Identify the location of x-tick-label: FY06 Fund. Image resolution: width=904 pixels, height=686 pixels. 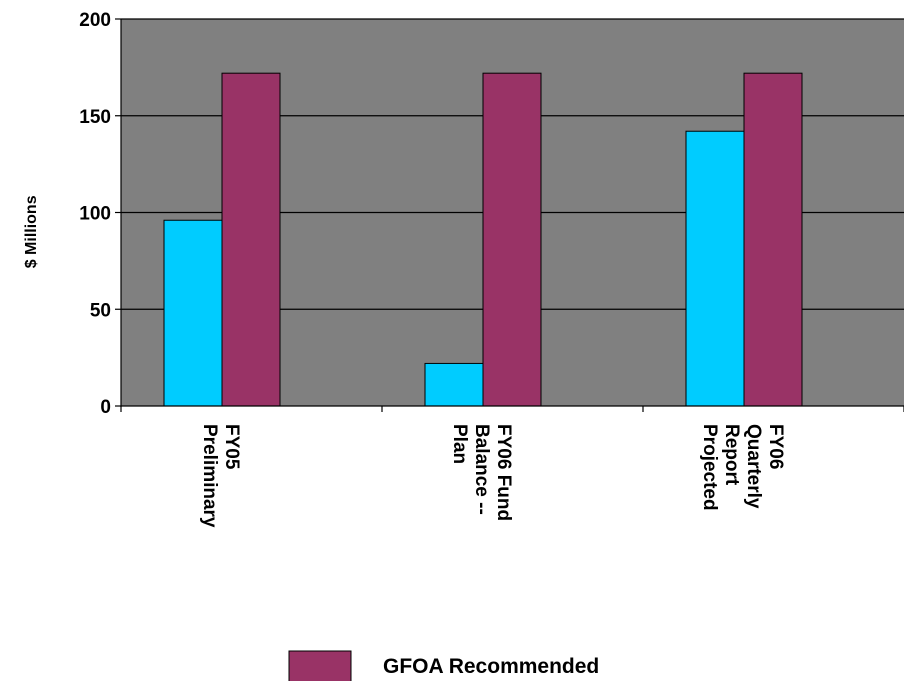
(503, 472).